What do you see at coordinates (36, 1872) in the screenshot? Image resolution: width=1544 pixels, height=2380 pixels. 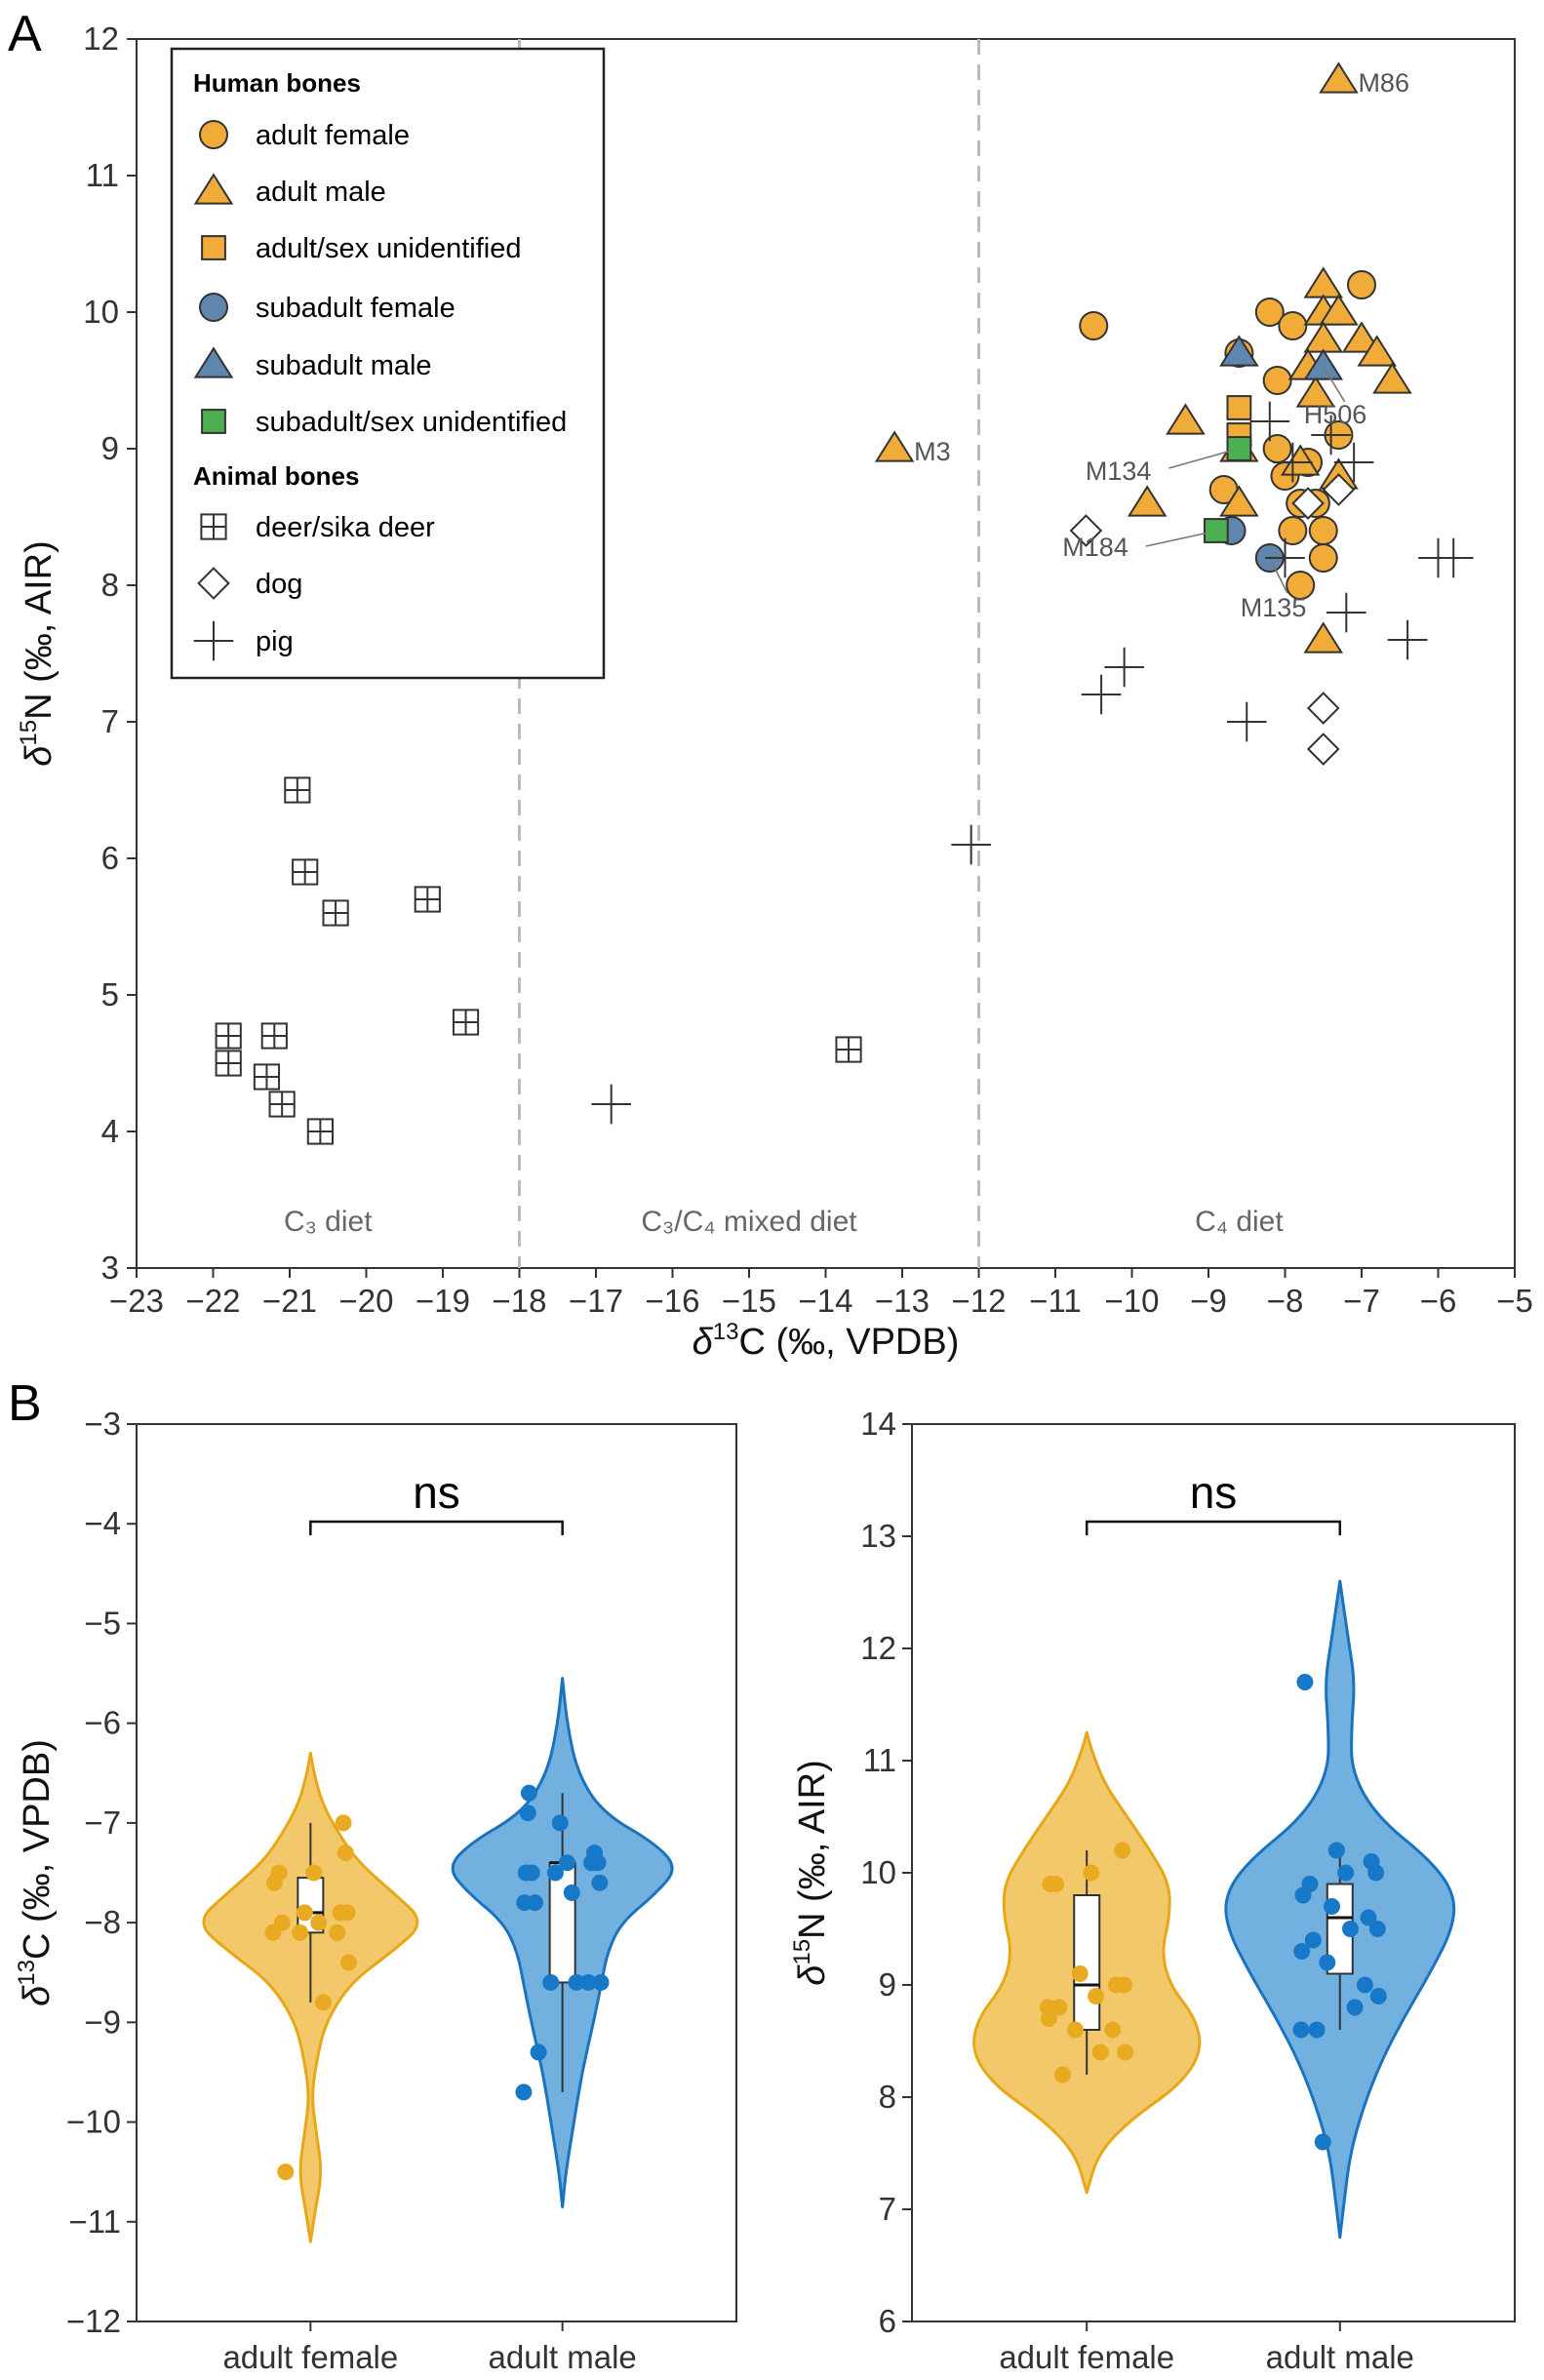 I see `y-axis-title: δ13C (‰, VPDB)` at bounding box center [36, 1872].